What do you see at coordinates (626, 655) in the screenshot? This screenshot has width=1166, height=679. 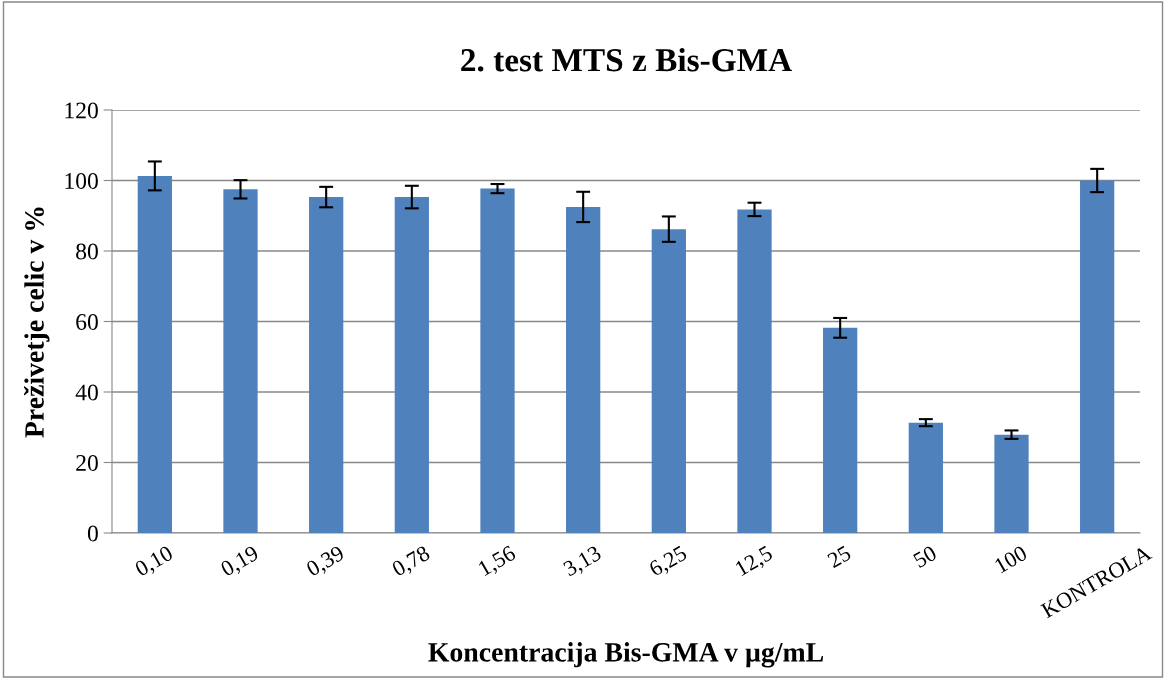 I see `x-axis-title: Koncentracija Bis-GMA v µg/mL` at bounding box center [626, 655].